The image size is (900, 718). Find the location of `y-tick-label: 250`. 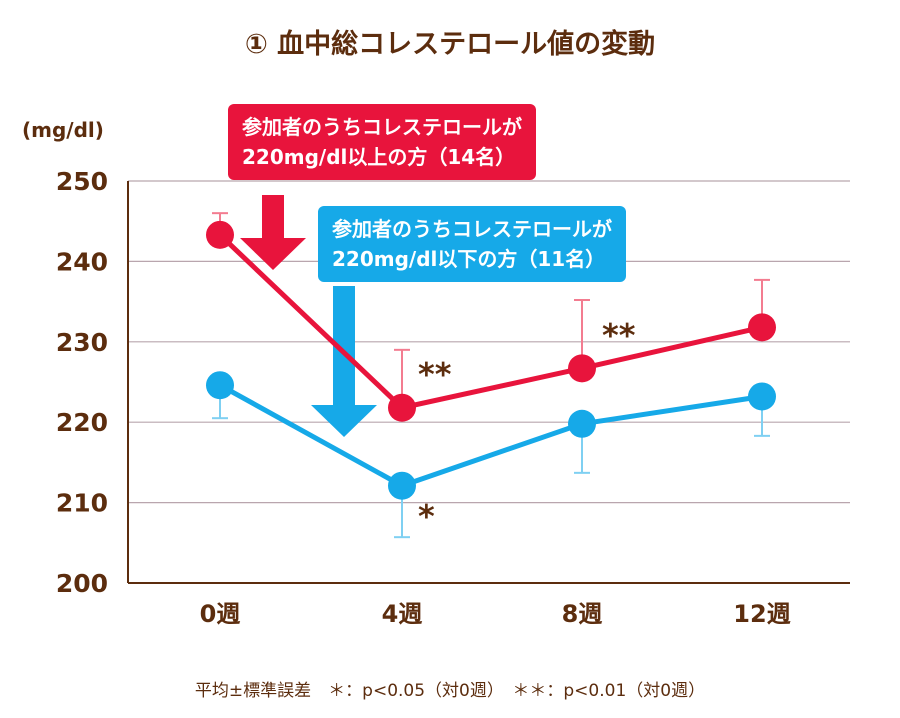

y-tick-label: 250 is located at coordinates (82, 181).